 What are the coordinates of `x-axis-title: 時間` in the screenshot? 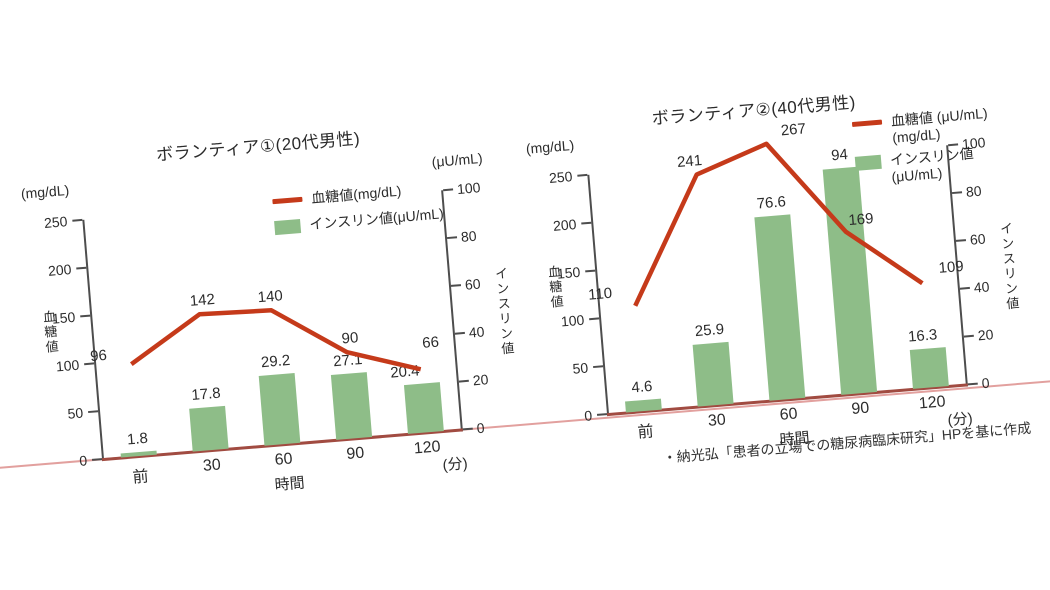 It's located at (290, 484).